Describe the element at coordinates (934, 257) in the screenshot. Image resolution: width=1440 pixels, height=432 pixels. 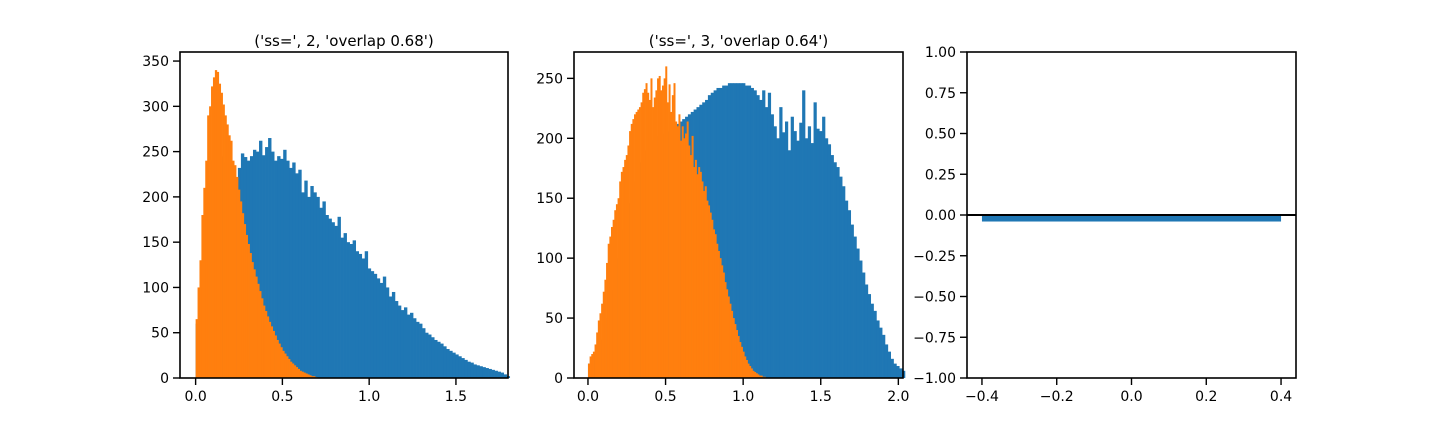
I see `y-tick-label: −0.25` at that location.